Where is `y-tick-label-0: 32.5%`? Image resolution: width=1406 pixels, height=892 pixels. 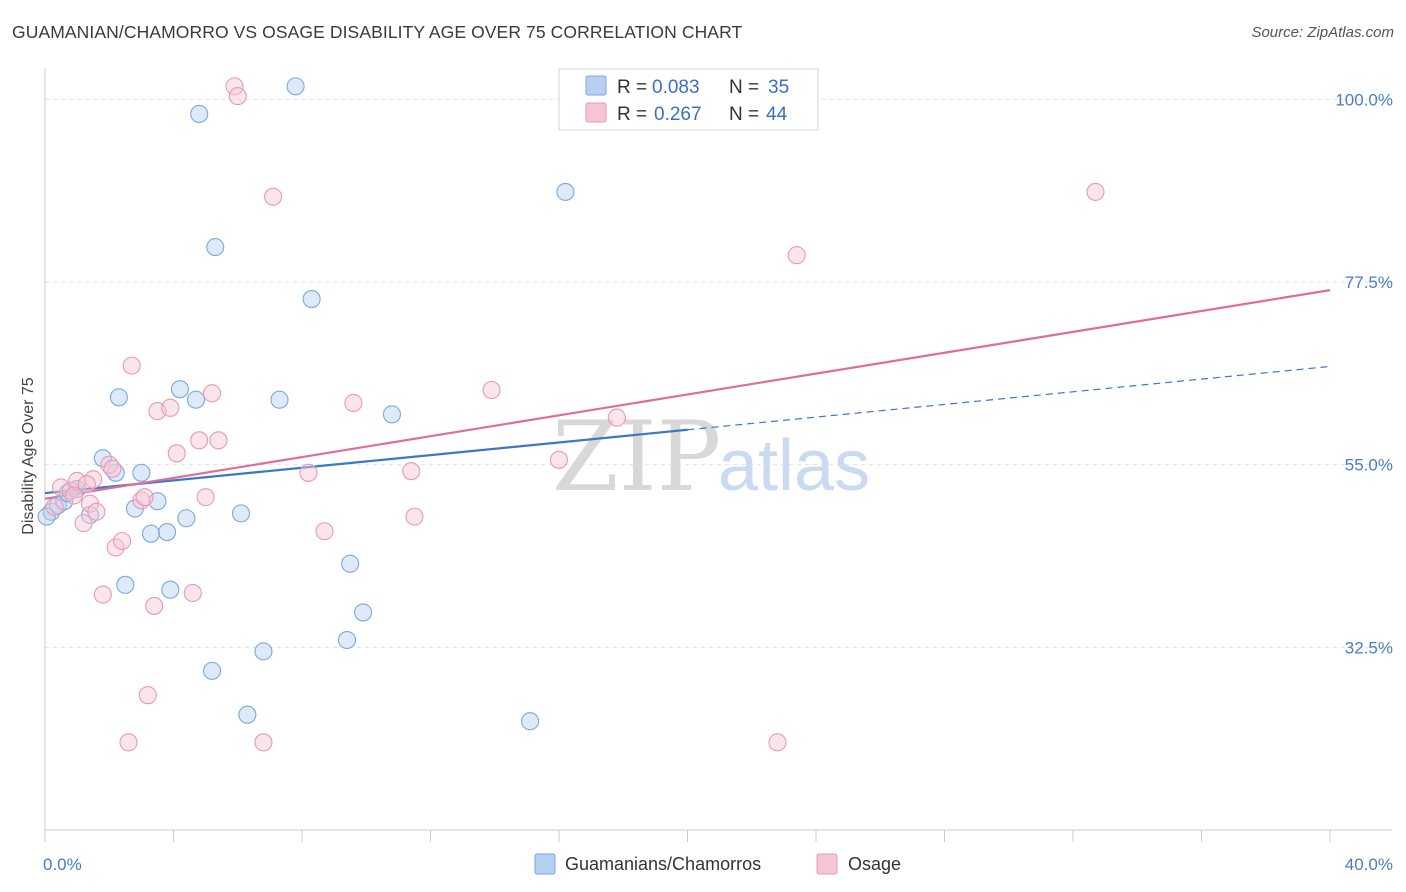 y-tick-label-0: 32.5% is located at coordinates (1369, 647).